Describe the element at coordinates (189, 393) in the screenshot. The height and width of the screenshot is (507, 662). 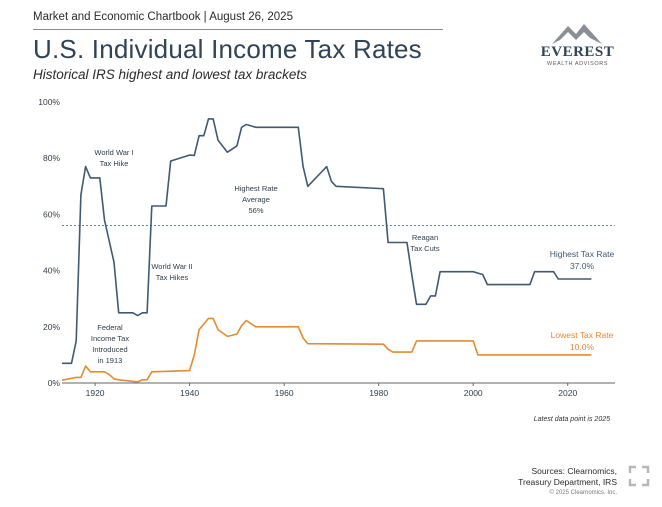
I see `x-tick-label: 1940` at that location.